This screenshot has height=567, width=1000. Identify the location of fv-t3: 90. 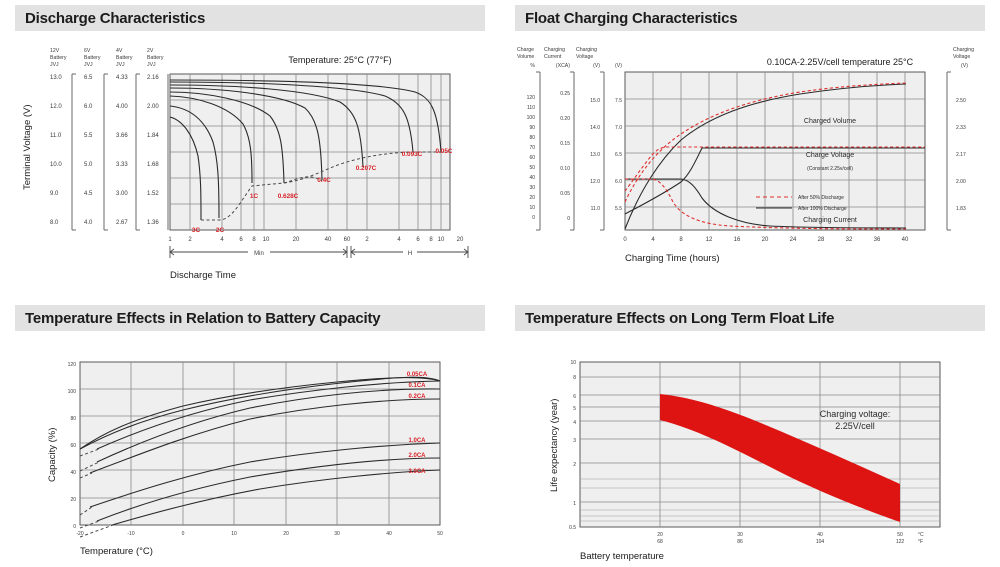
(532, 128).